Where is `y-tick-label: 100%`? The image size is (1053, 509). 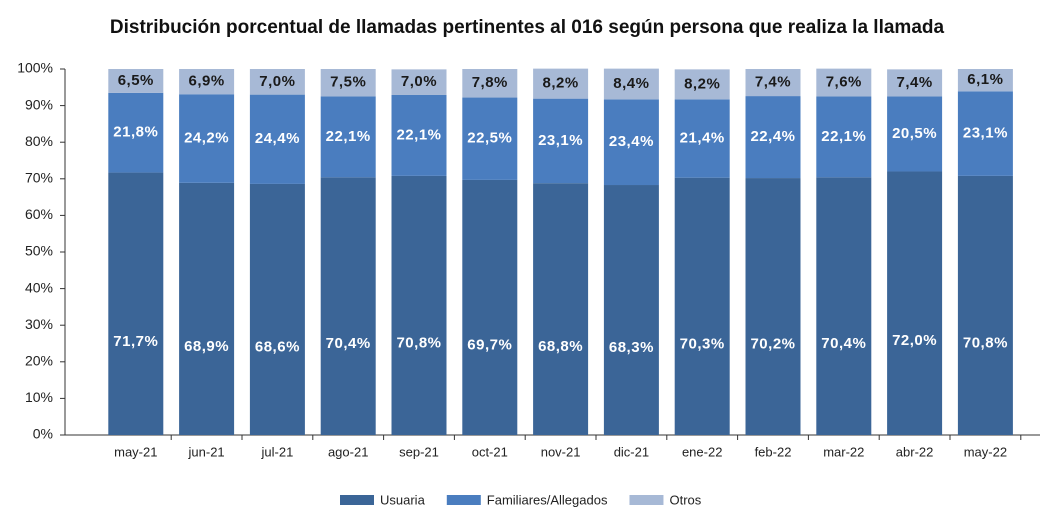 y-tick-label: 100% is located at coordinates (35, 68).